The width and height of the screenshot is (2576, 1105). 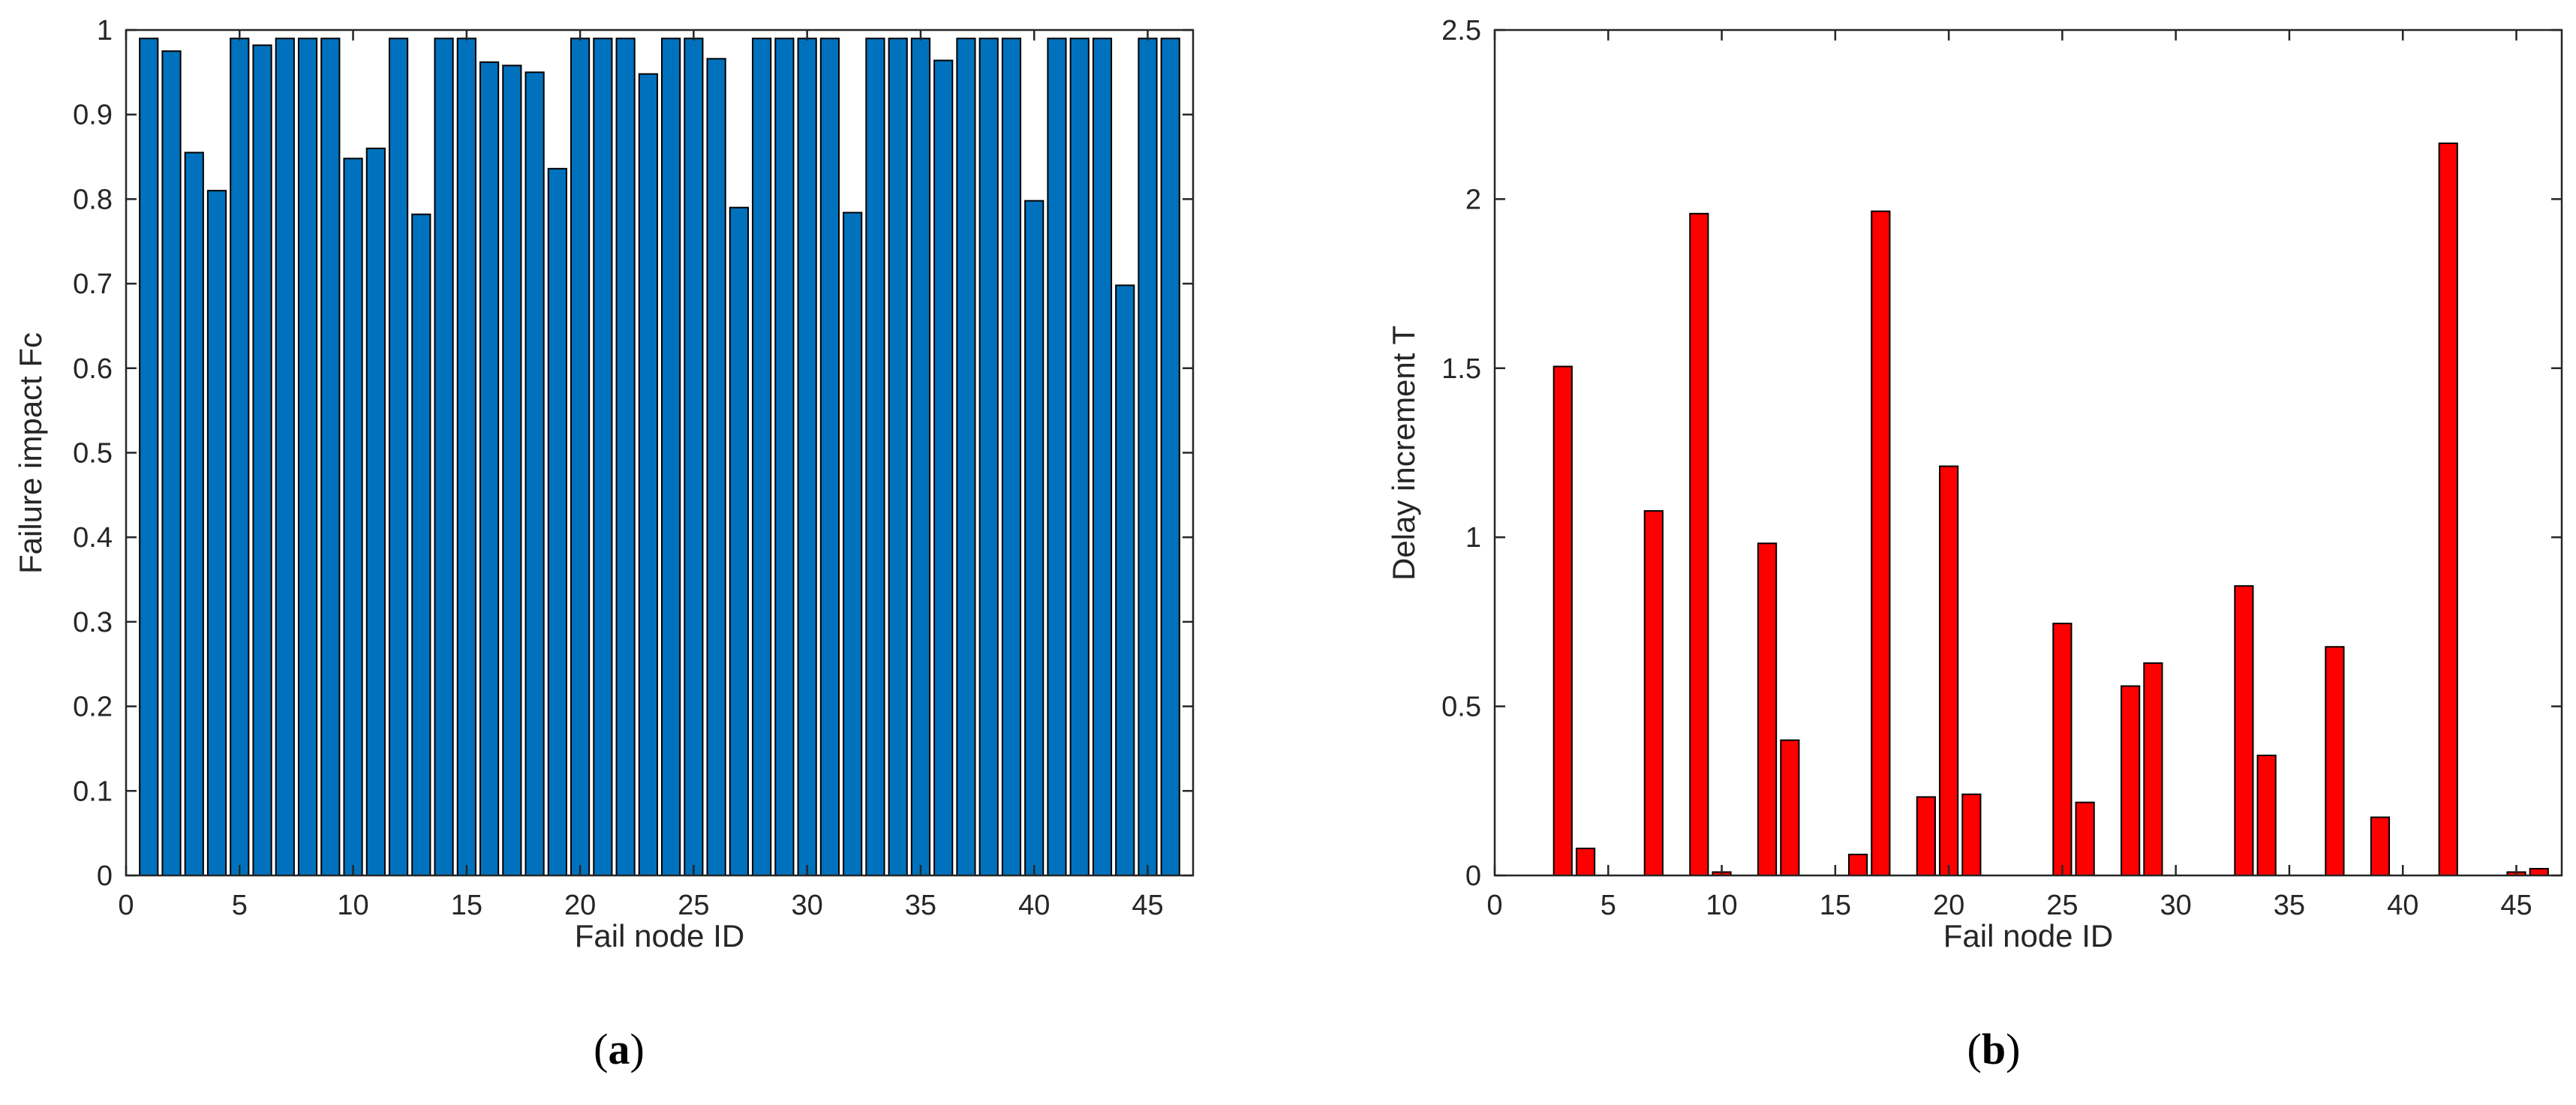 I want to click on panel-b-x-tick-label: 35, so click(x=2289, y=905).